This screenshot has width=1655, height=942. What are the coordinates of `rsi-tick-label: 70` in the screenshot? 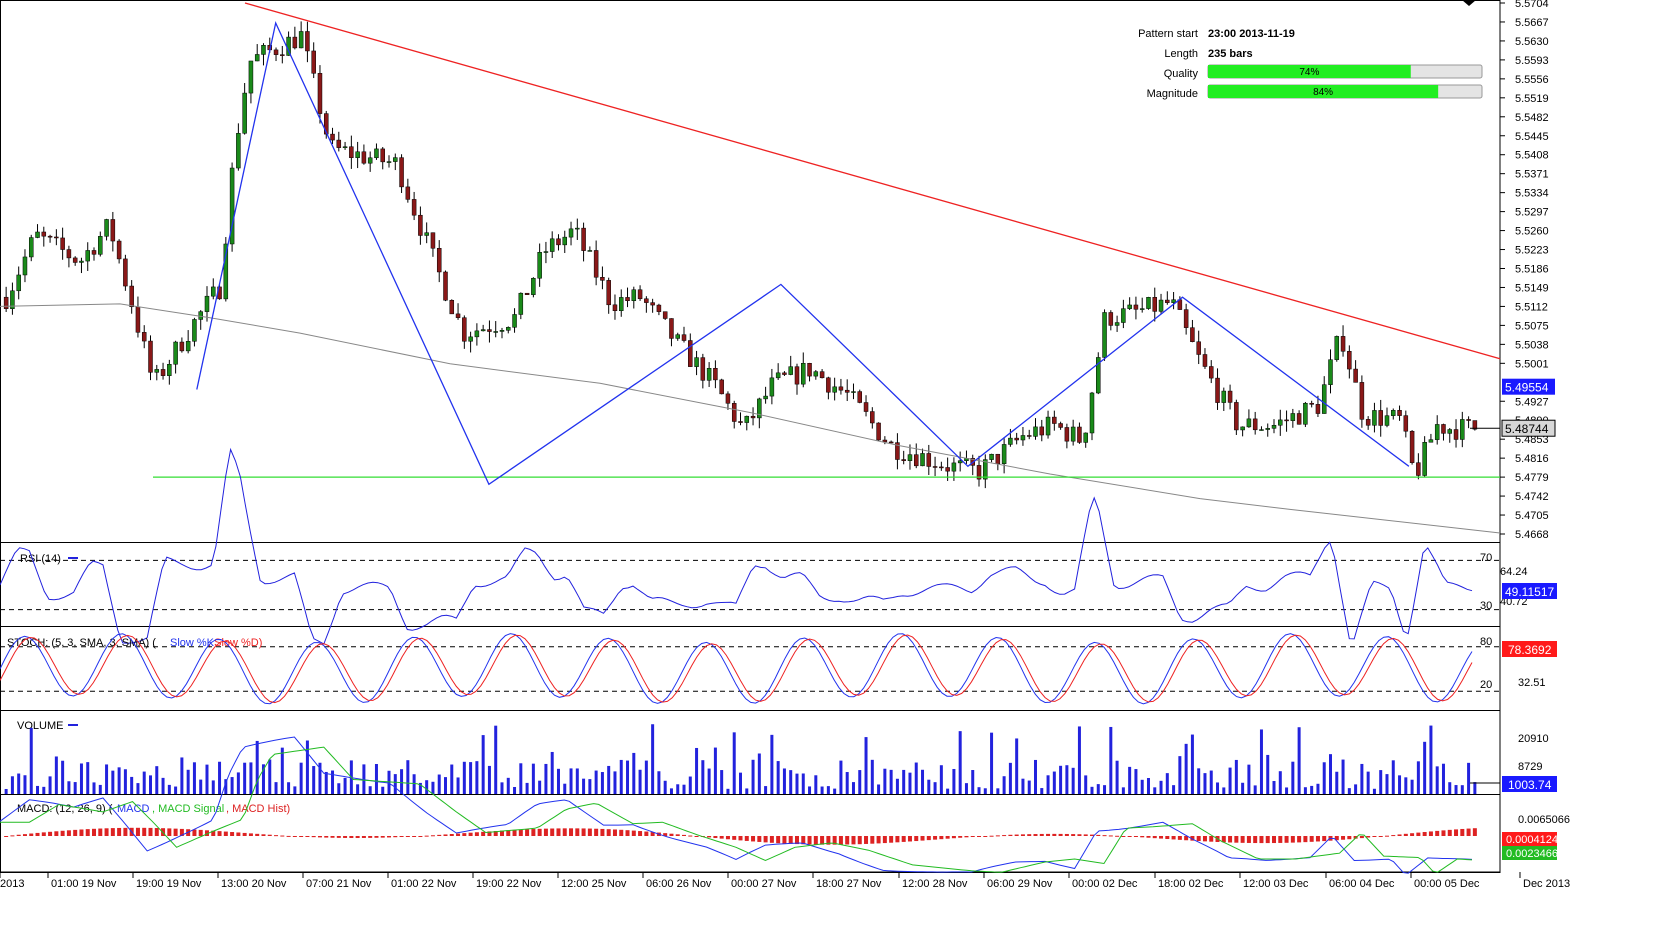 It's located at (1486, 558).